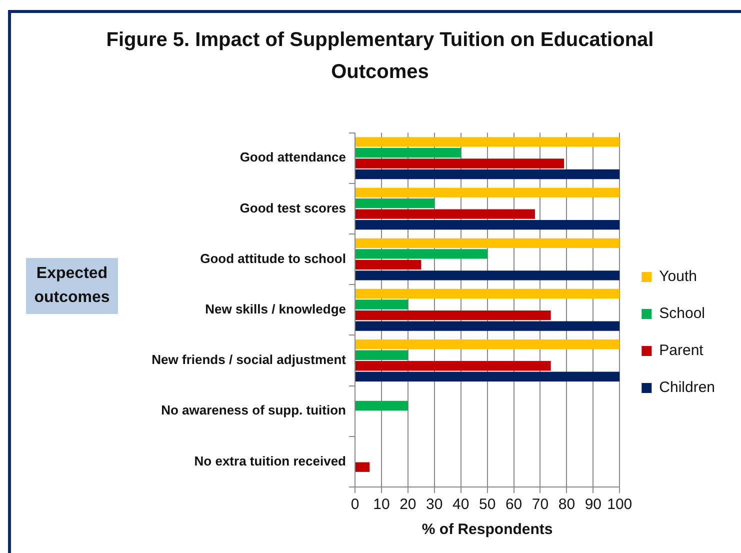 The width and height of the screenshot is (741, 553). I want to click on y-tick-label: No extra tuition received, so click(270, 460).